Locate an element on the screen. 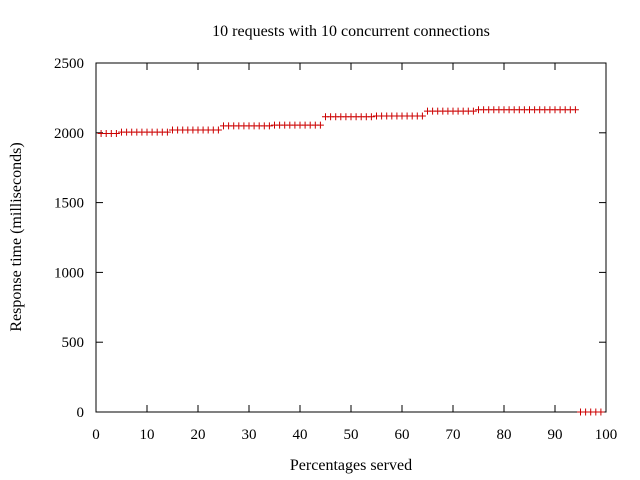 The height and width of the screenshot is (480, 640). x-tick-label: 90 is located at coordinates (555, 435).